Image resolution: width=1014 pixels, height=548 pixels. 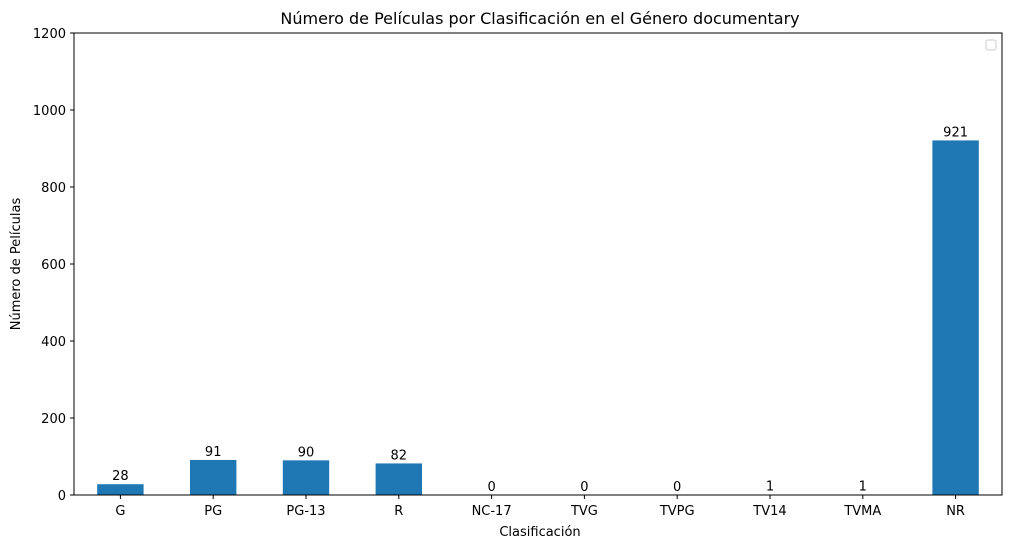 I want to click on y-tick-label: 200, so click(x=53, y=419).